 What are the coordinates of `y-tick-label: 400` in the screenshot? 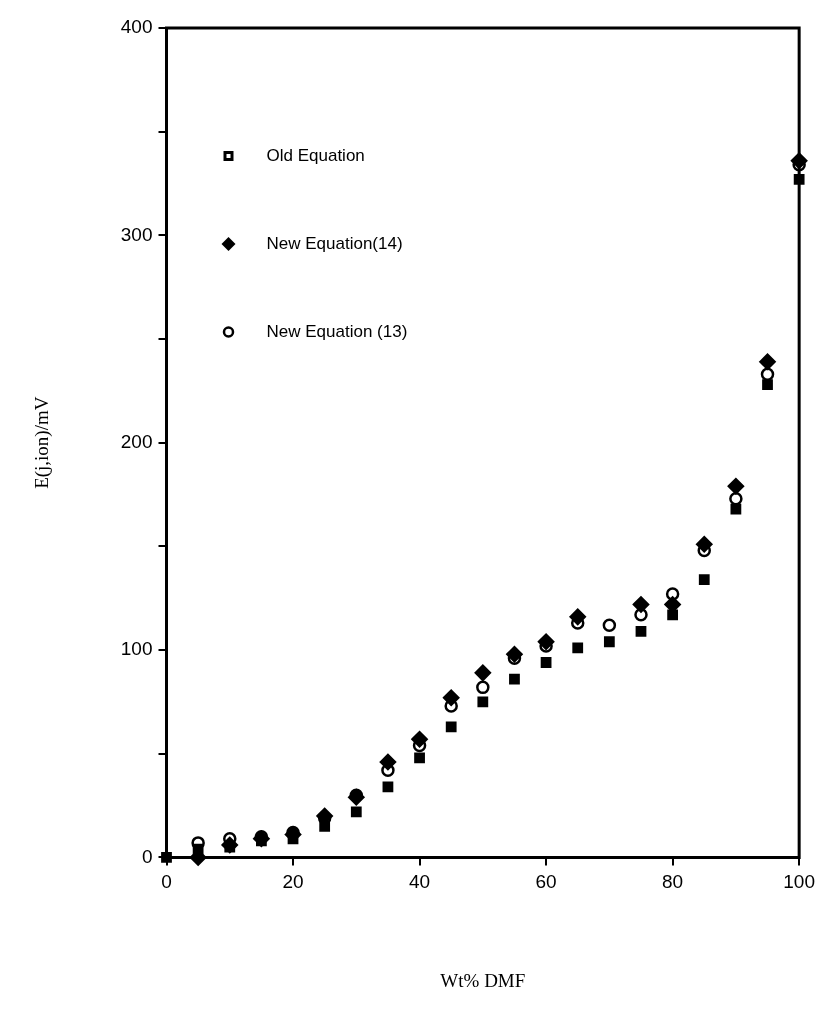 It's located at (136, 27).